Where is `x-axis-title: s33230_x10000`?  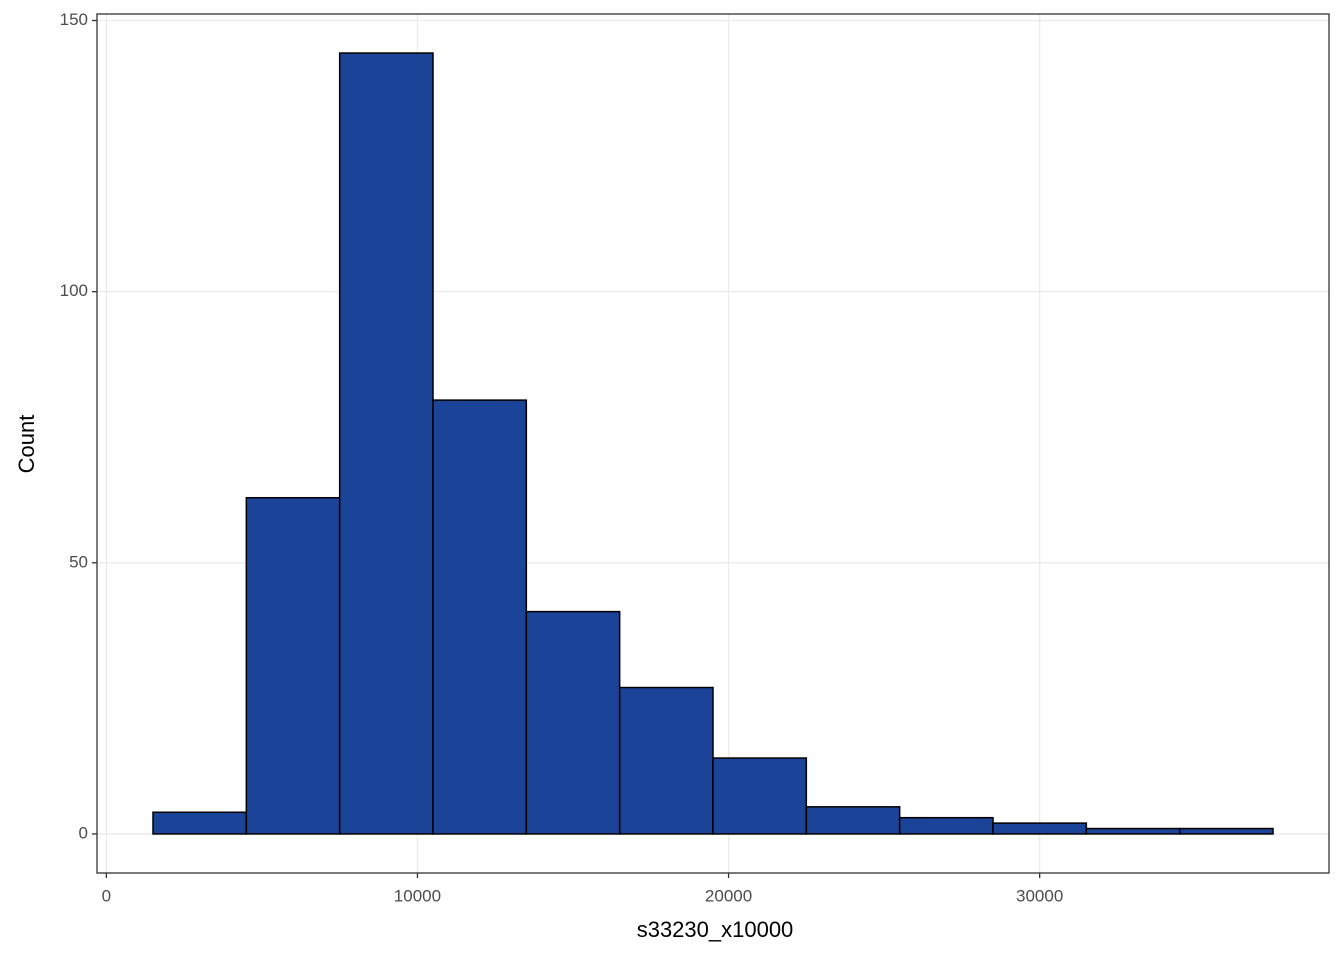
x-axis-title: s33230_x10000 is located at coordinates (715, 929).